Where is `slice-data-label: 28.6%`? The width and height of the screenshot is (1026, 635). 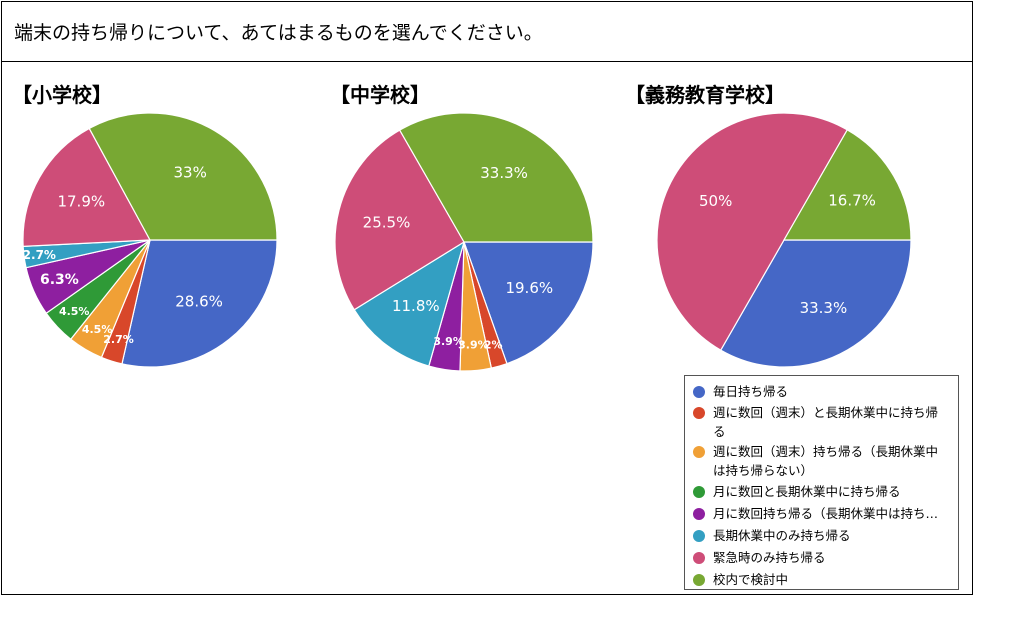 slice-data-label: 28.6% is located at coordinates (199, 302).